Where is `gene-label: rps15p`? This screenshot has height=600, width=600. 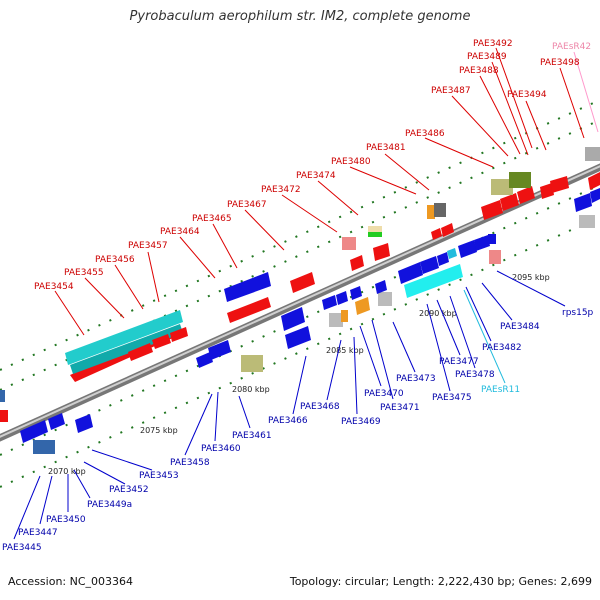 gene-label: rps15p is located at coordinates (578, 313).